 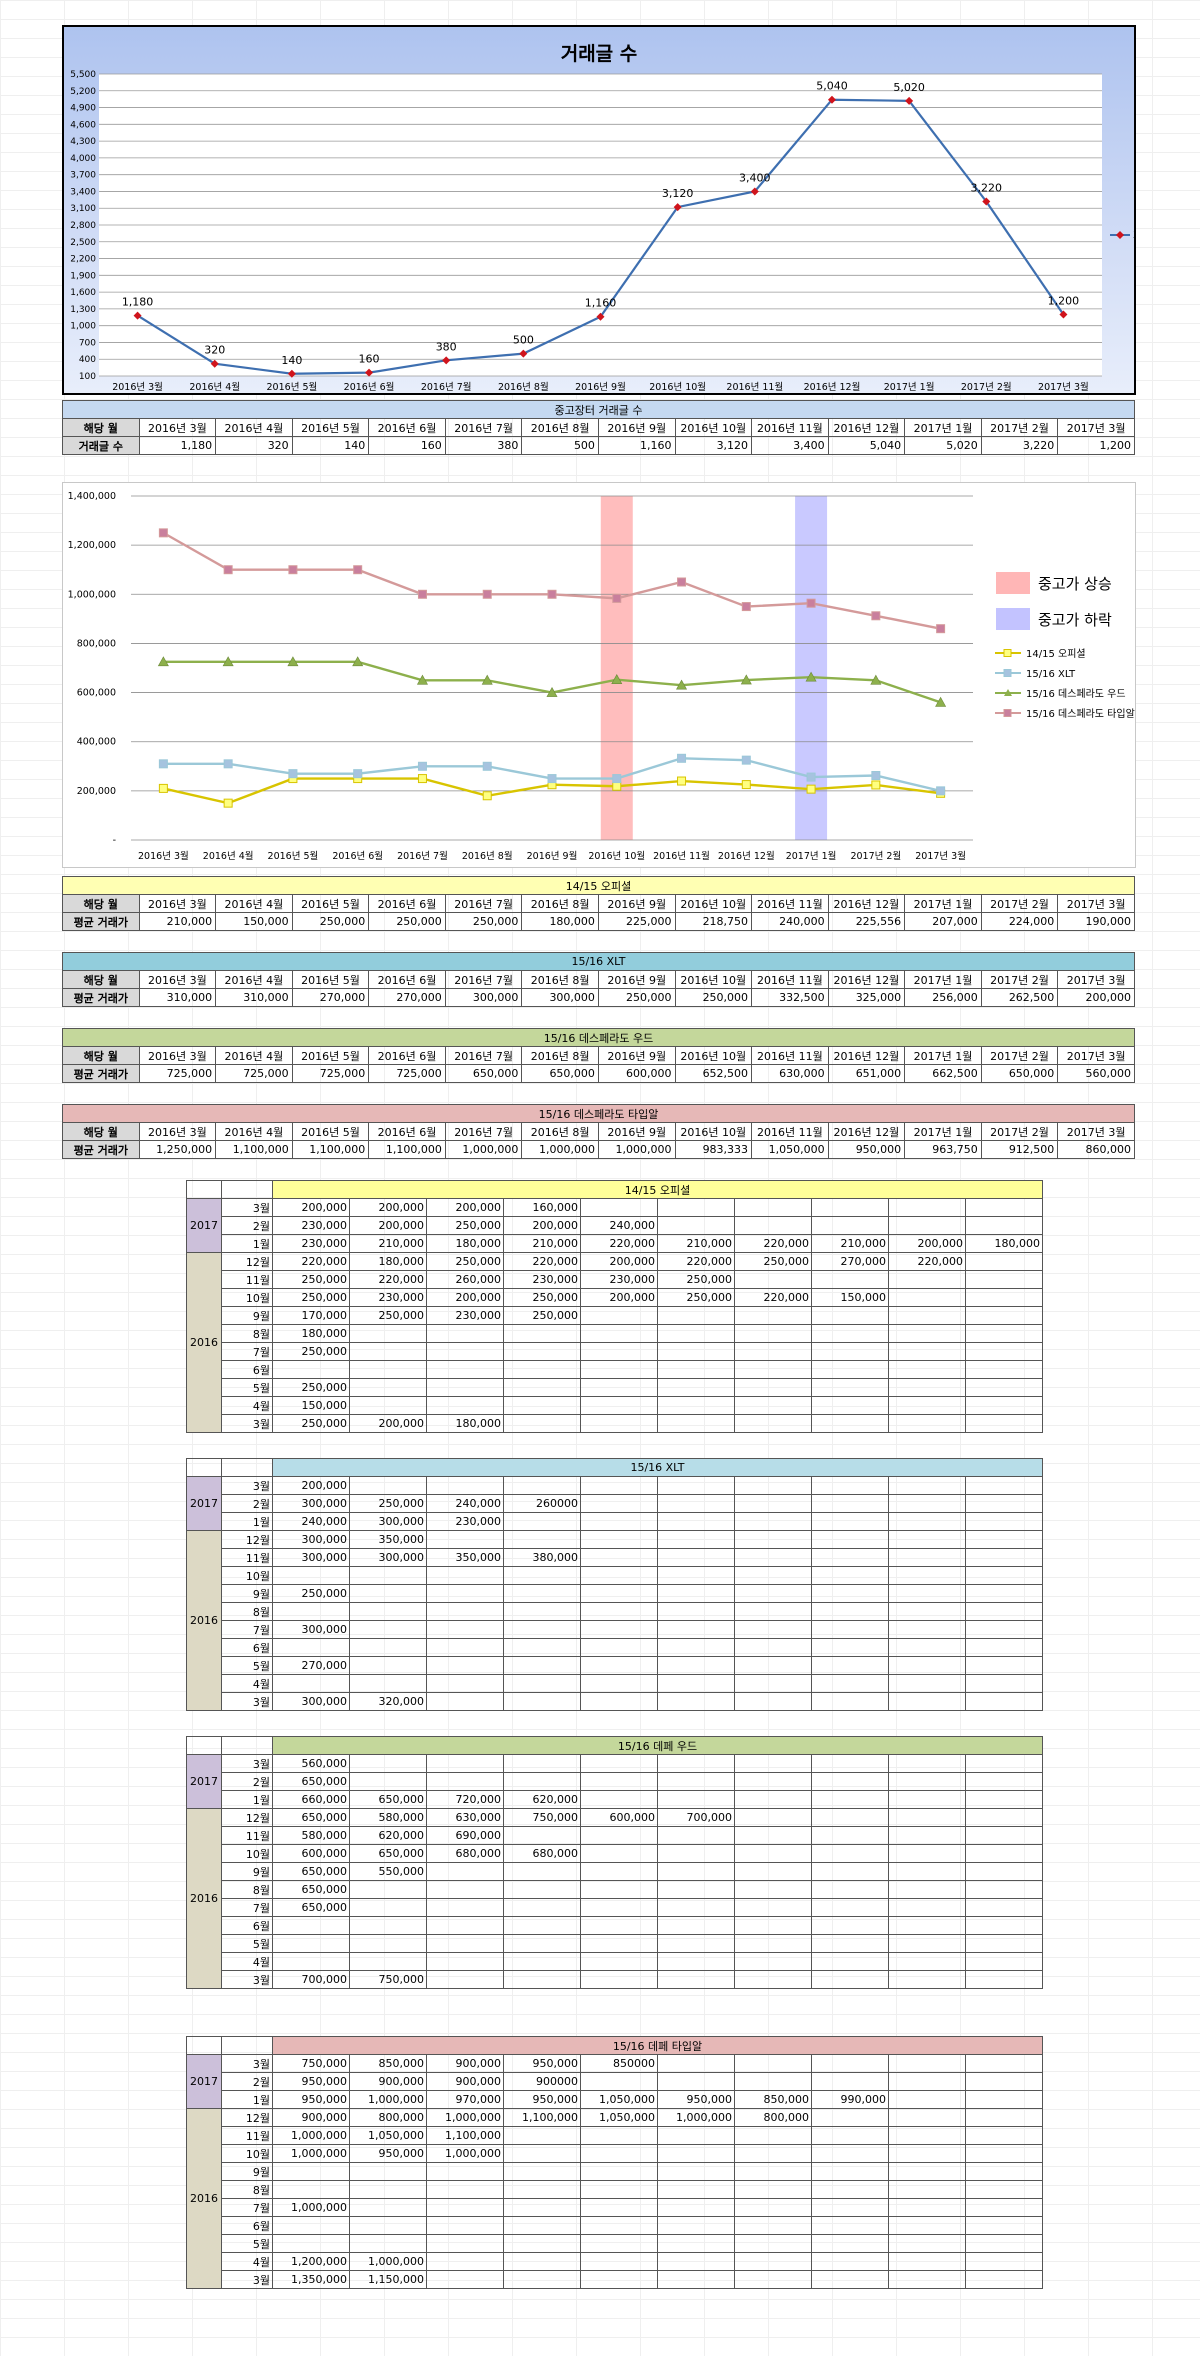 What do you see at coordinates (1007, 653) in the screenshot?
I see `legend-marker-official` at bounding box center [1007, 653].